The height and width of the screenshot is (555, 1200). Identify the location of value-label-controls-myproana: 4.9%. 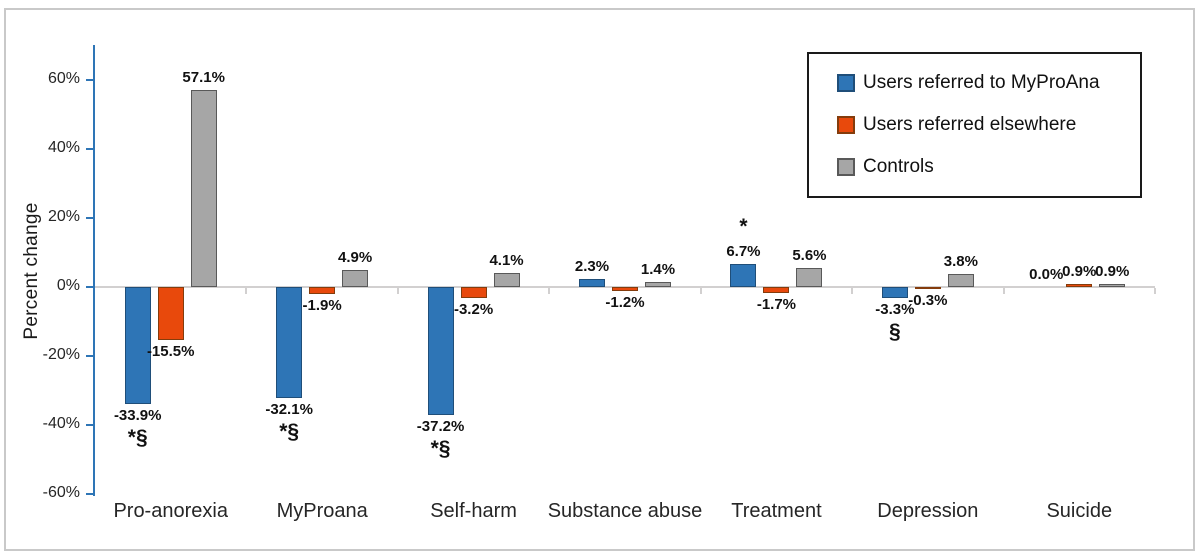
(355, 257).